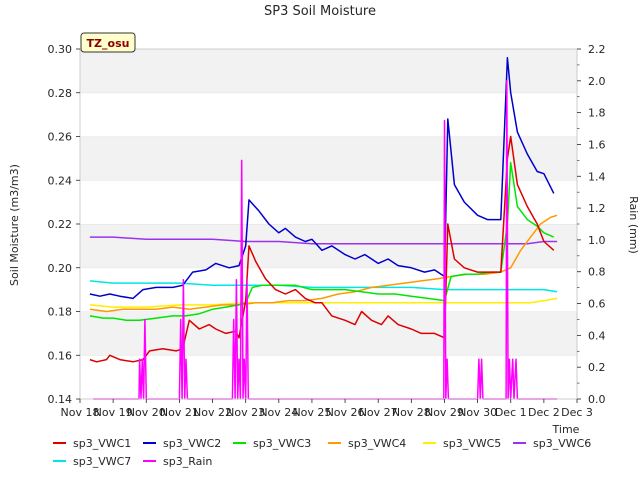  Describe the element at coordinates (544, 412) in the screenshot. I see `x-tick-label: Dec 2` at that location.